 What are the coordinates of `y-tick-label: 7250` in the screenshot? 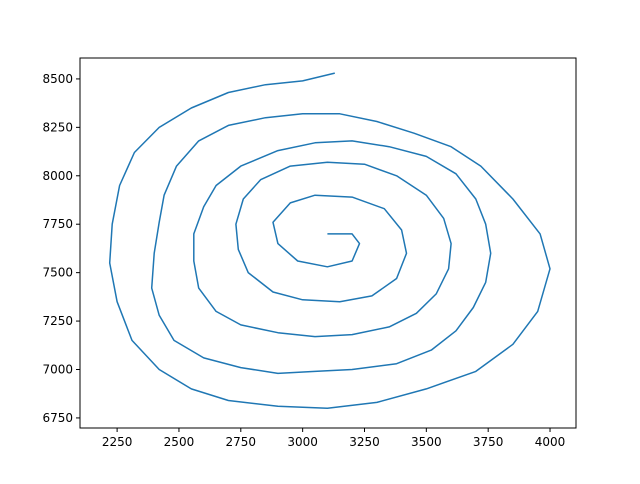 It's located at (57, 321).